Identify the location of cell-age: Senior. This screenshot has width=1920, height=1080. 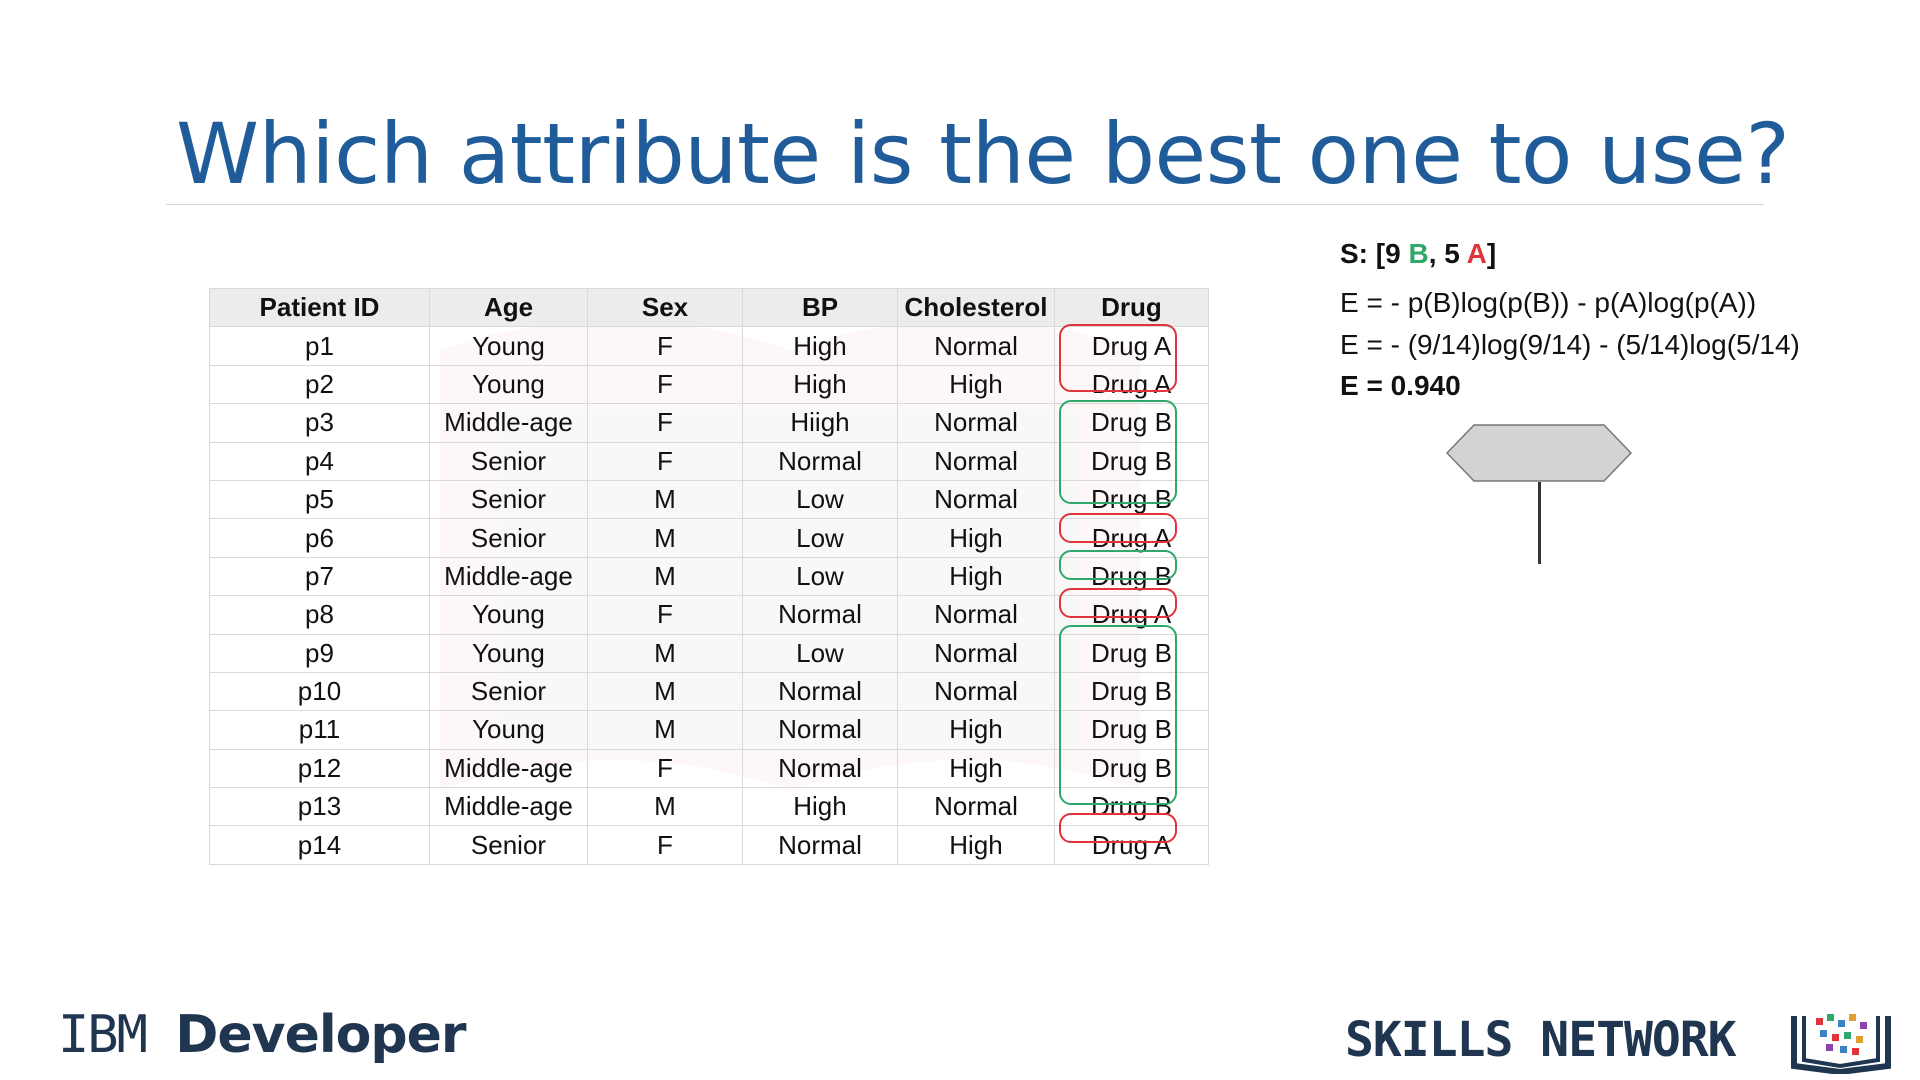
(508, 845).